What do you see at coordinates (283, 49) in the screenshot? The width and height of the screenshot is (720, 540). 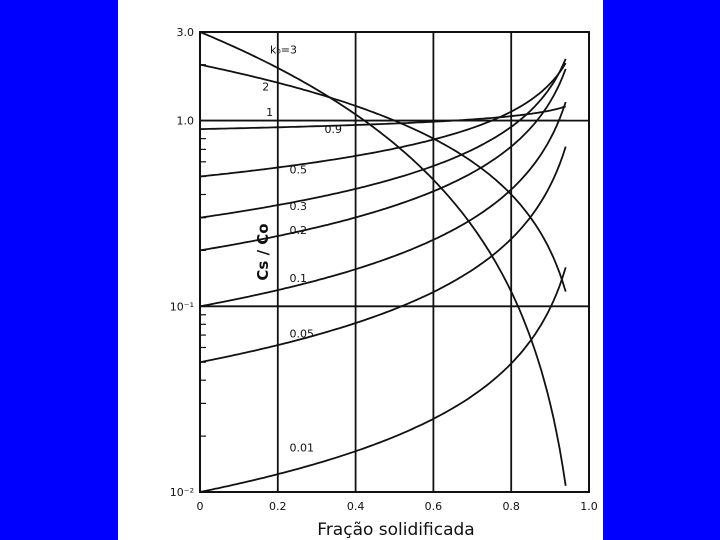 I see `curve-label: k₀=3` at bounding box center [283, 49].